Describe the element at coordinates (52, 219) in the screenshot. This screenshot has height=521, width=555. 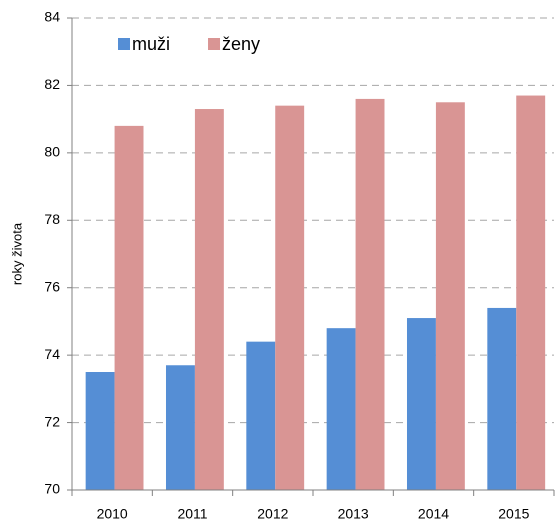
I see `y-tick-label: 78` at that location.